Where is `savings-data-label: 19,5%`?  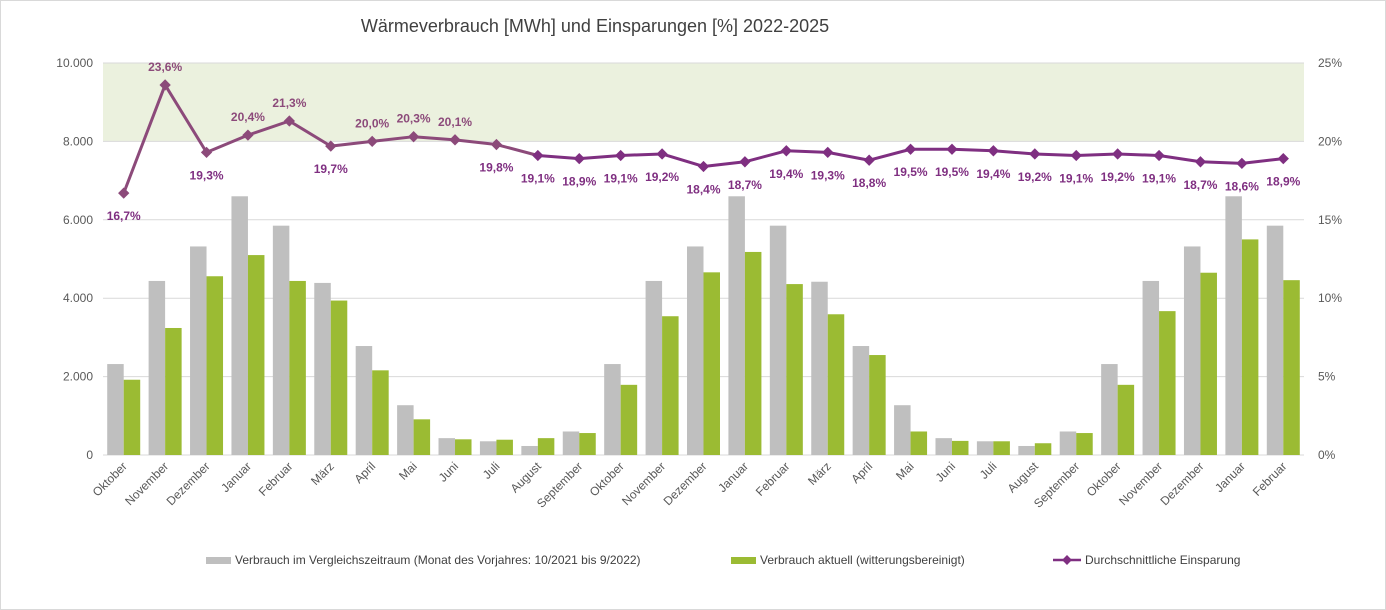 savings-data-label: 19,5% is located at coordinates (952, 172).